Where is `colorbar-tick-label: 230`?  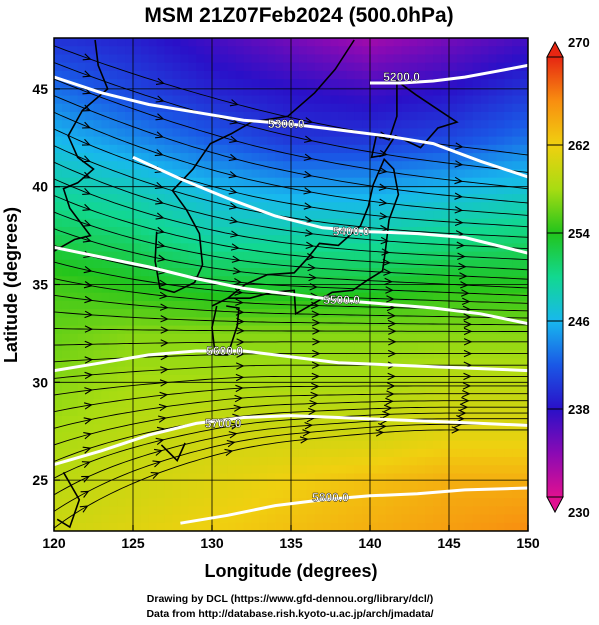
colorbar-tick-label: 230 is located at coordinates (579, 512).